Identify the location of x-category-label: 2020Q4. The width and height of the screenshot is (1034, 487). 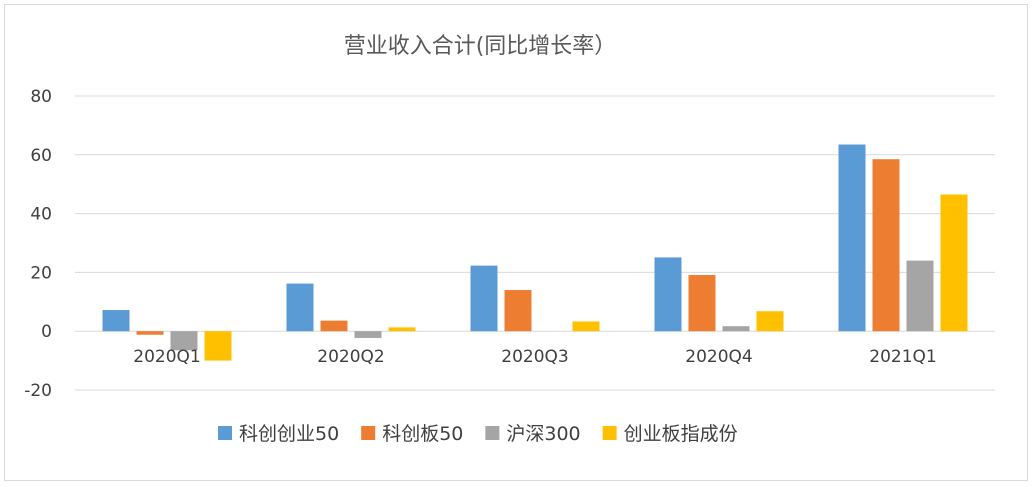
(718, 357).